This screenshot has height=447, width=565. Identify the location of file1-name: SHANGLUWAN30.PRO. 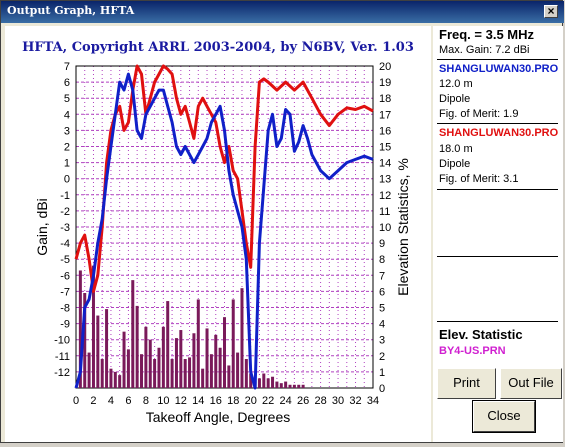
(499, 69).